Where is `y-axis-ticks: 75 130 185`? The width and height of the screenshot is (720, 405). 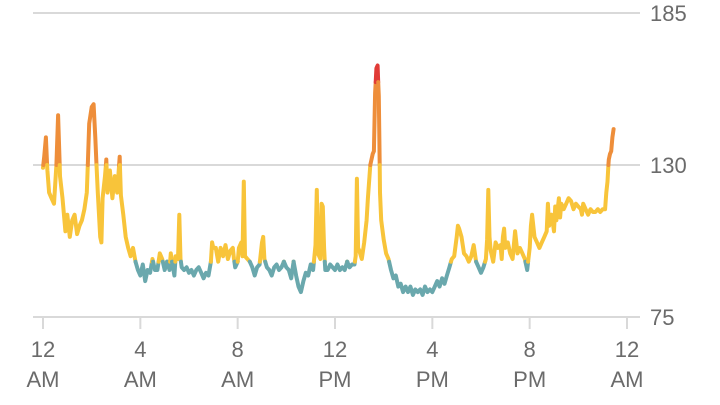 y-axis-ticks: 75 130 185 is located at coordinates (668, 165).